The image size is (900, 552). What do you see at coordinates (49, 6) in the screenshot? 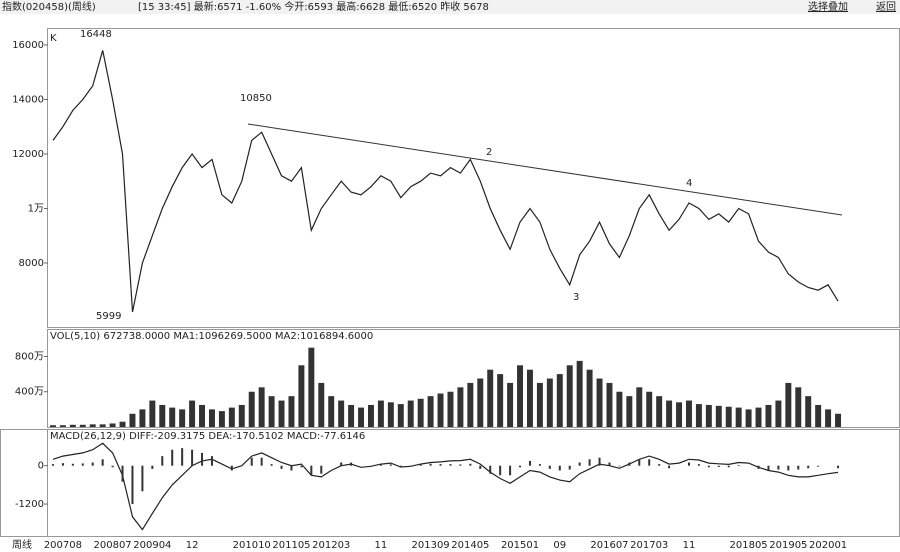
I see `window-title: 指数(020458)(周线)` at bounding box center [49, 6].